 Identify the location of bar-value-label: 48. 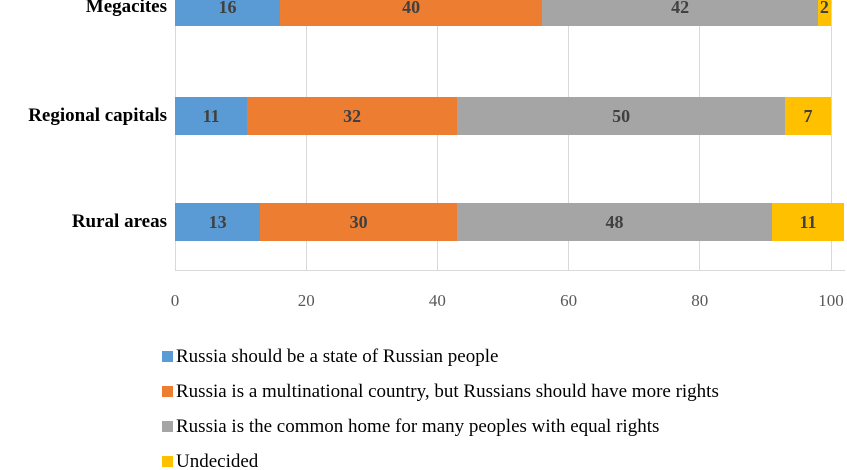
(614, 222).